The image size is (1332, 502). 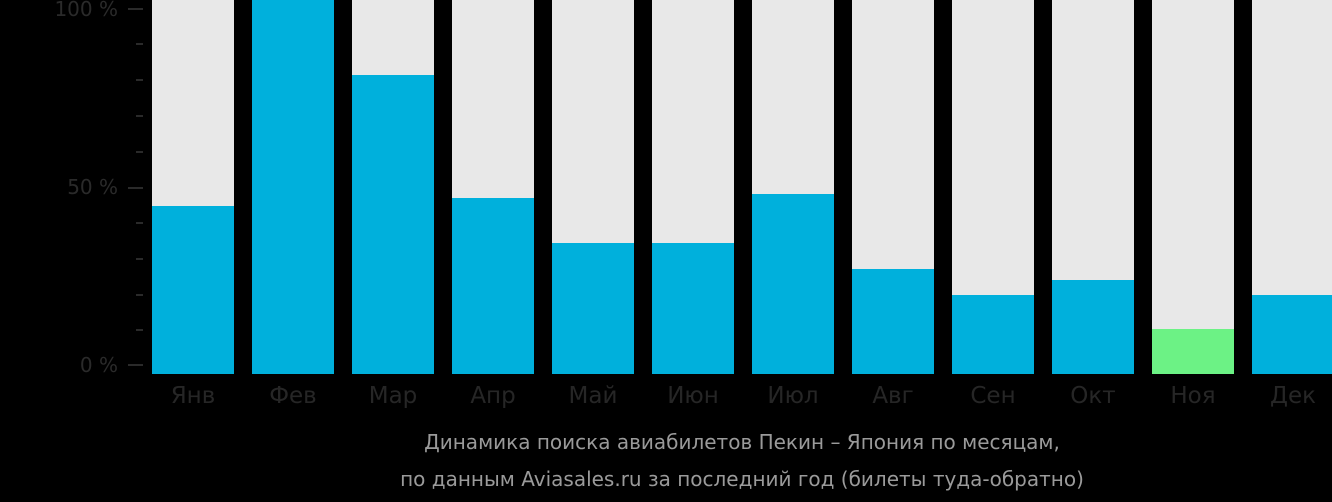 What do you see at coordinates (86, 10) in the screenshot?
I see `y-label-100: 100 %` at bounding box center [86, 10].